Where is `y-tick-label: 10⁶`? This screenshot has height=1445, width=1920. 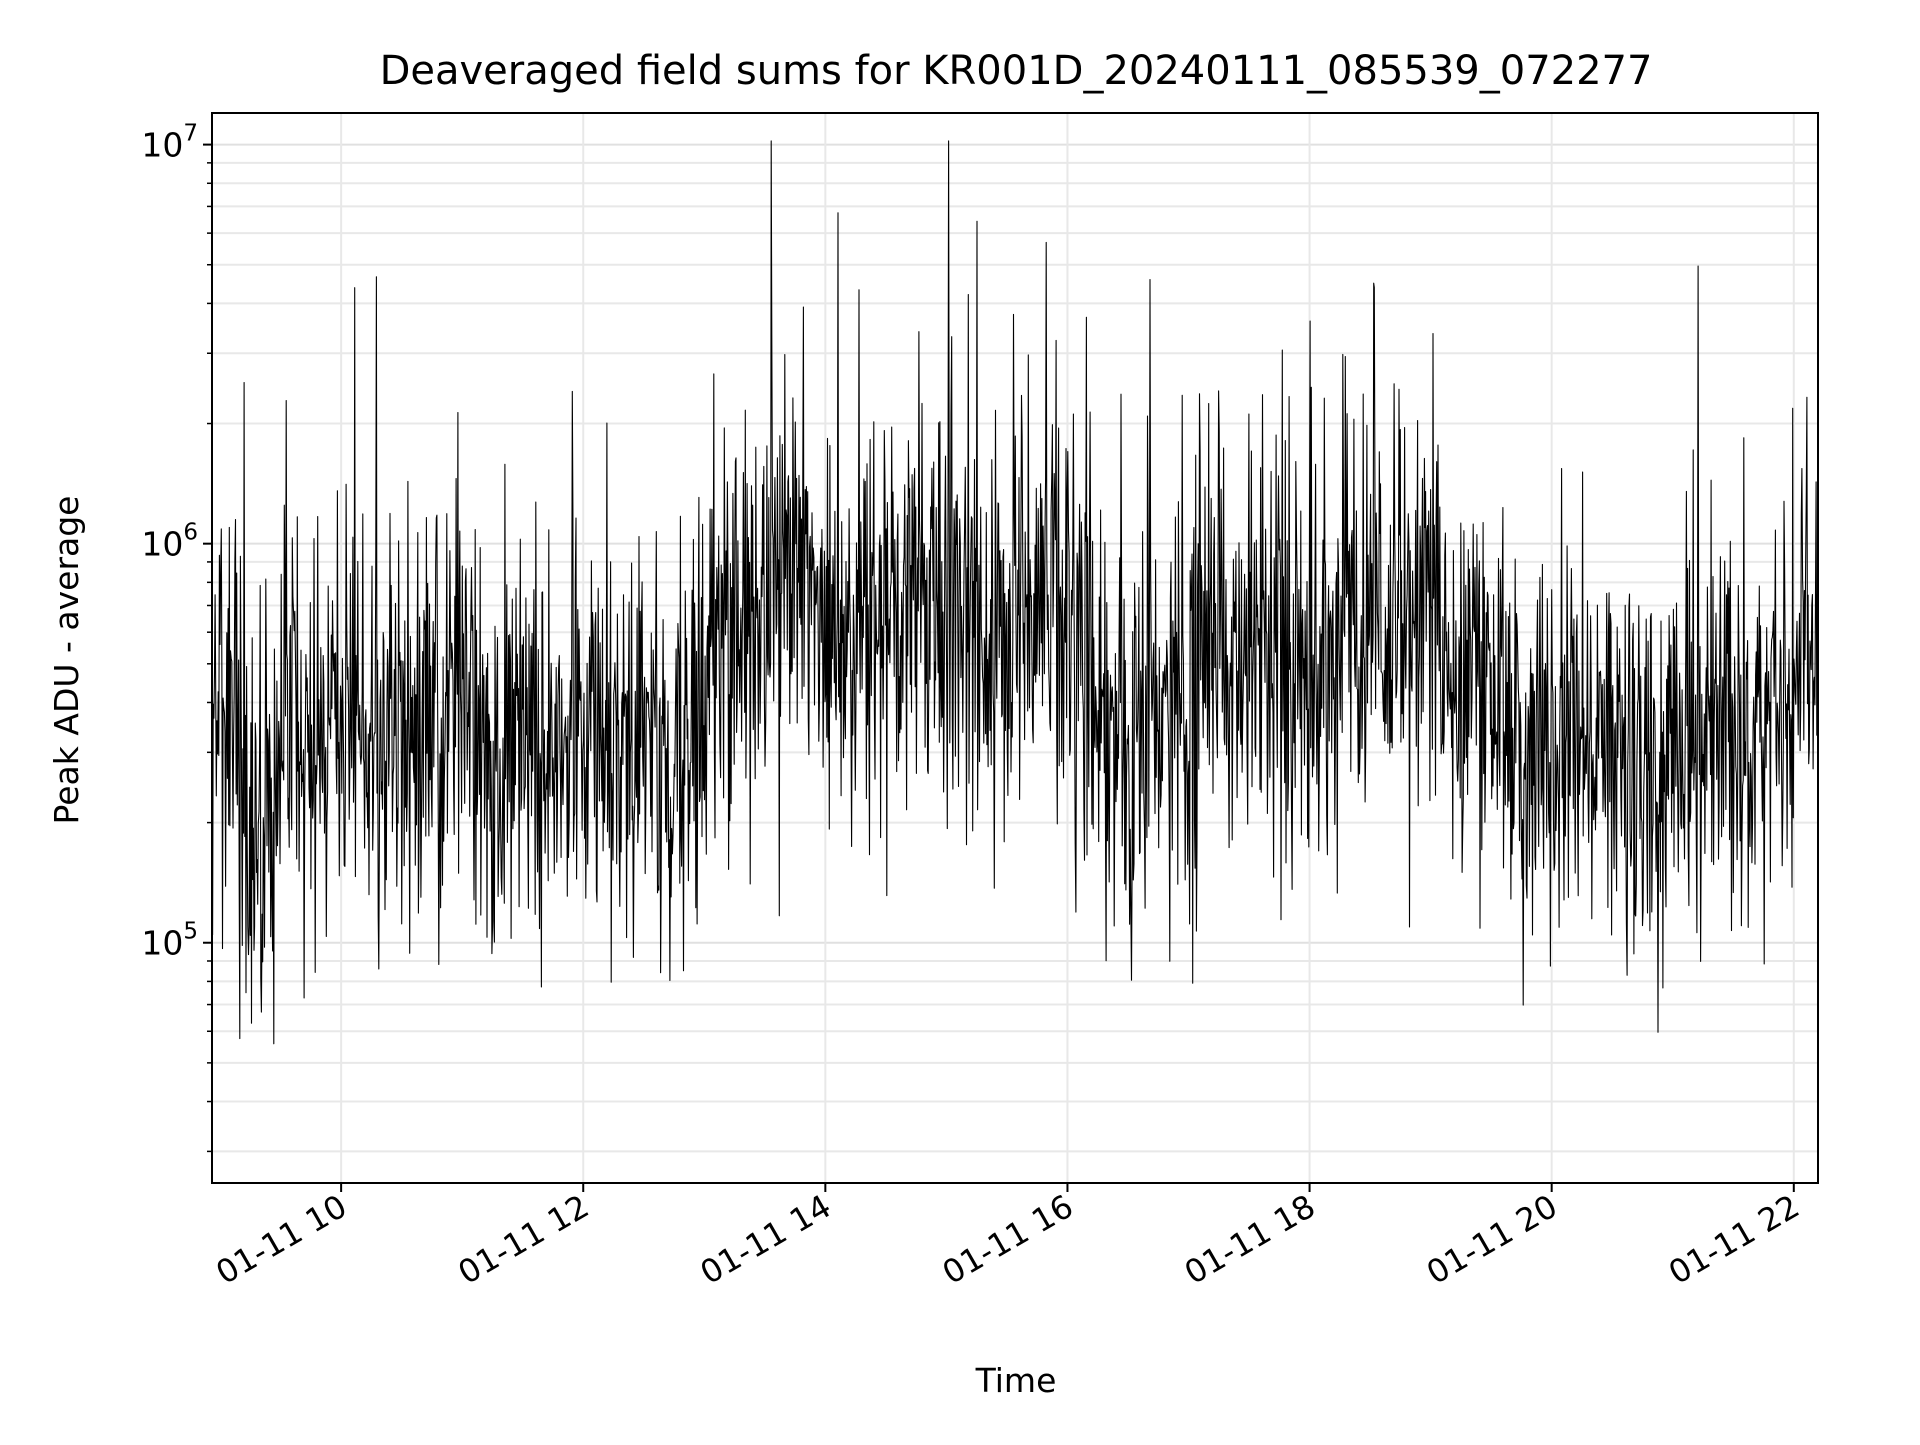 y-tick-label: 10⁶ is located at coordinates (169, 542).